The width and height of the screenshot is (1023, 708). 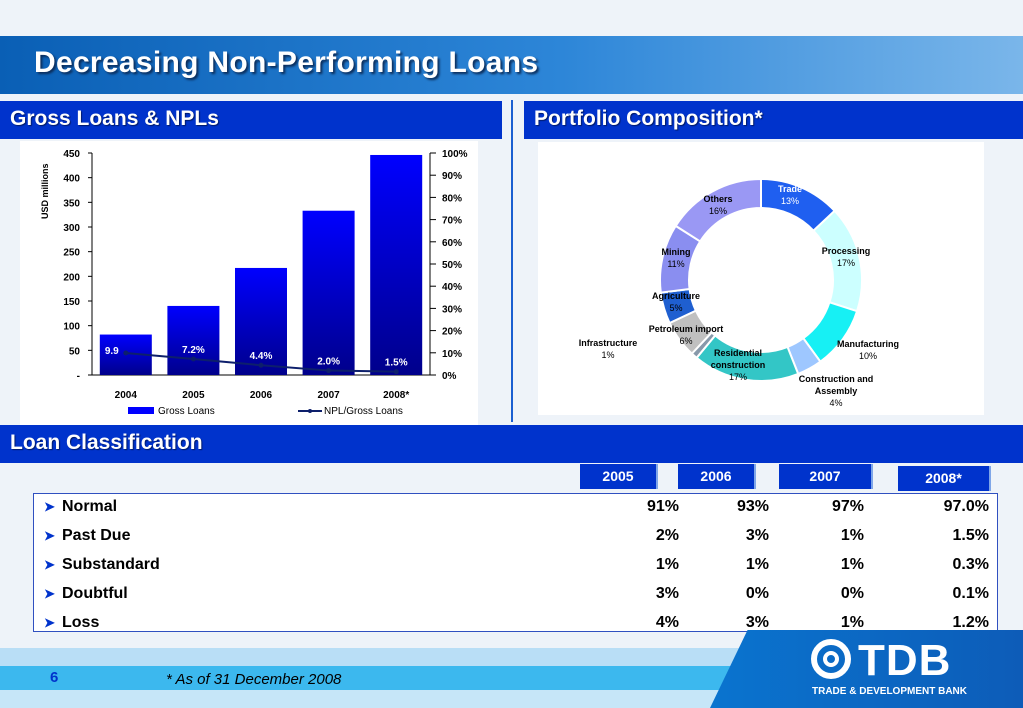 I want to click on y2-tick-label: 100%, so click(x=455, y=154).